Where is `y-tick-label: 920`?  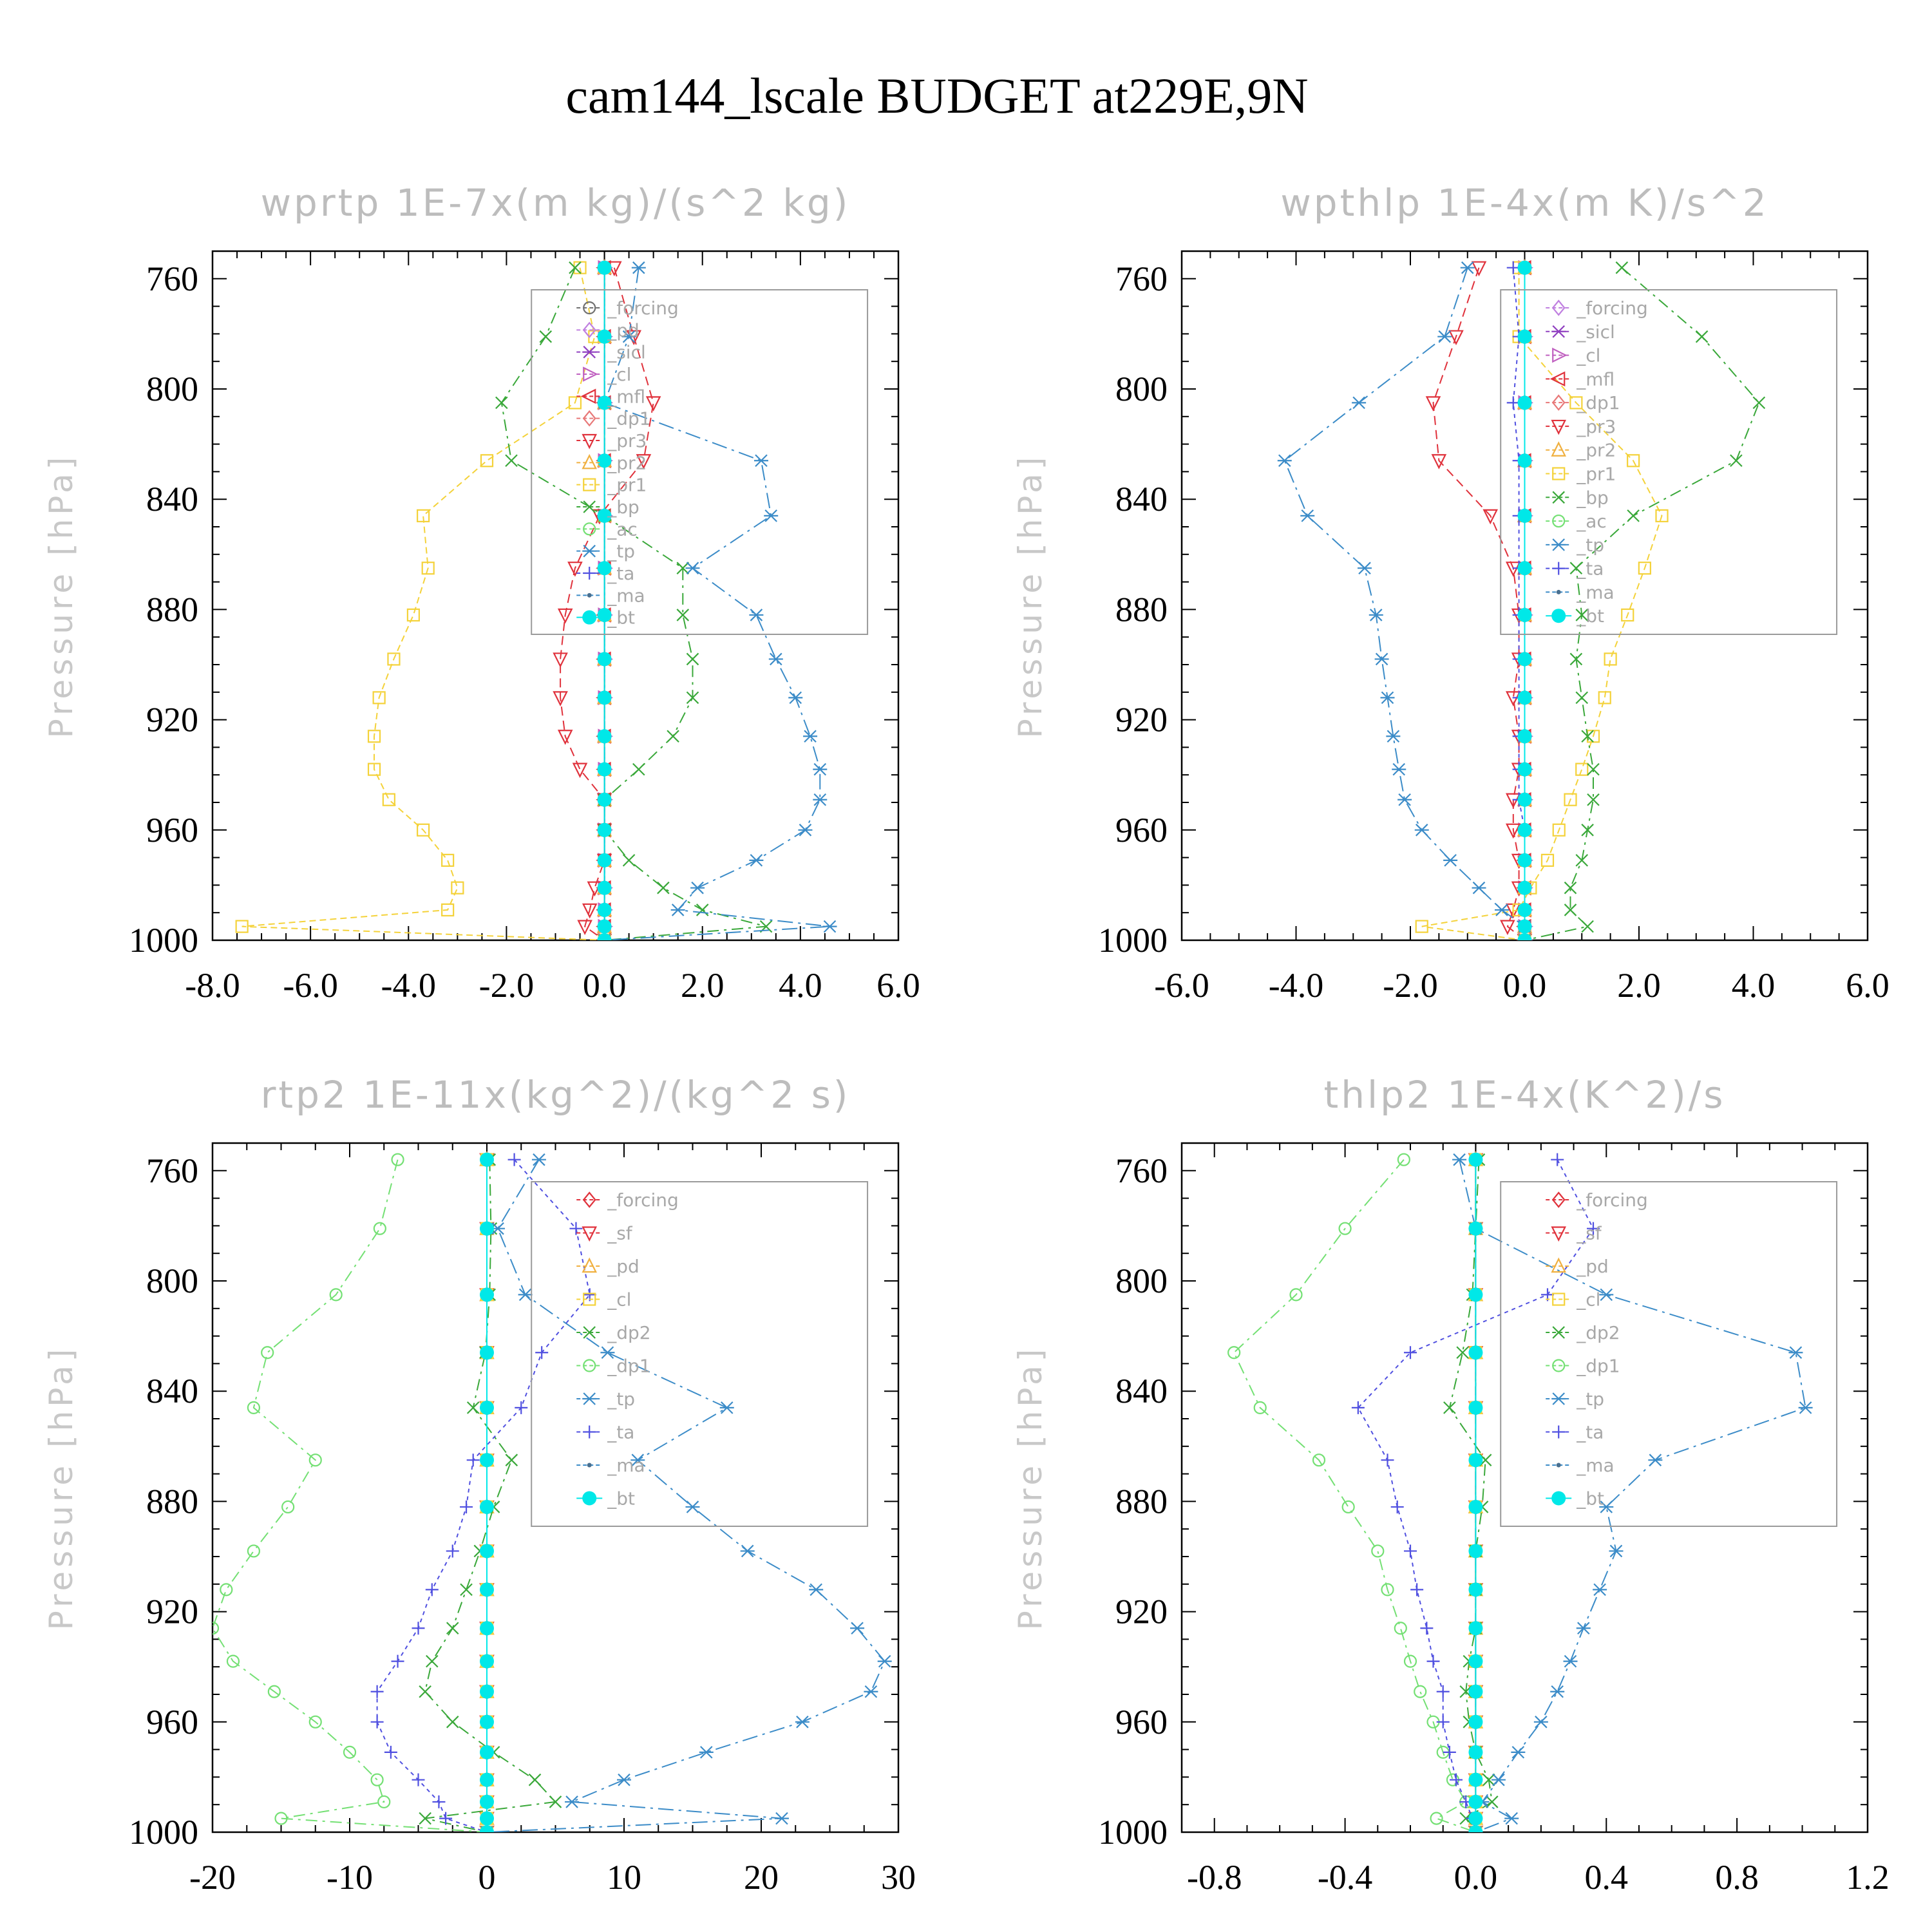 y-tick-label: 920 is located at coordinates (172, 720).